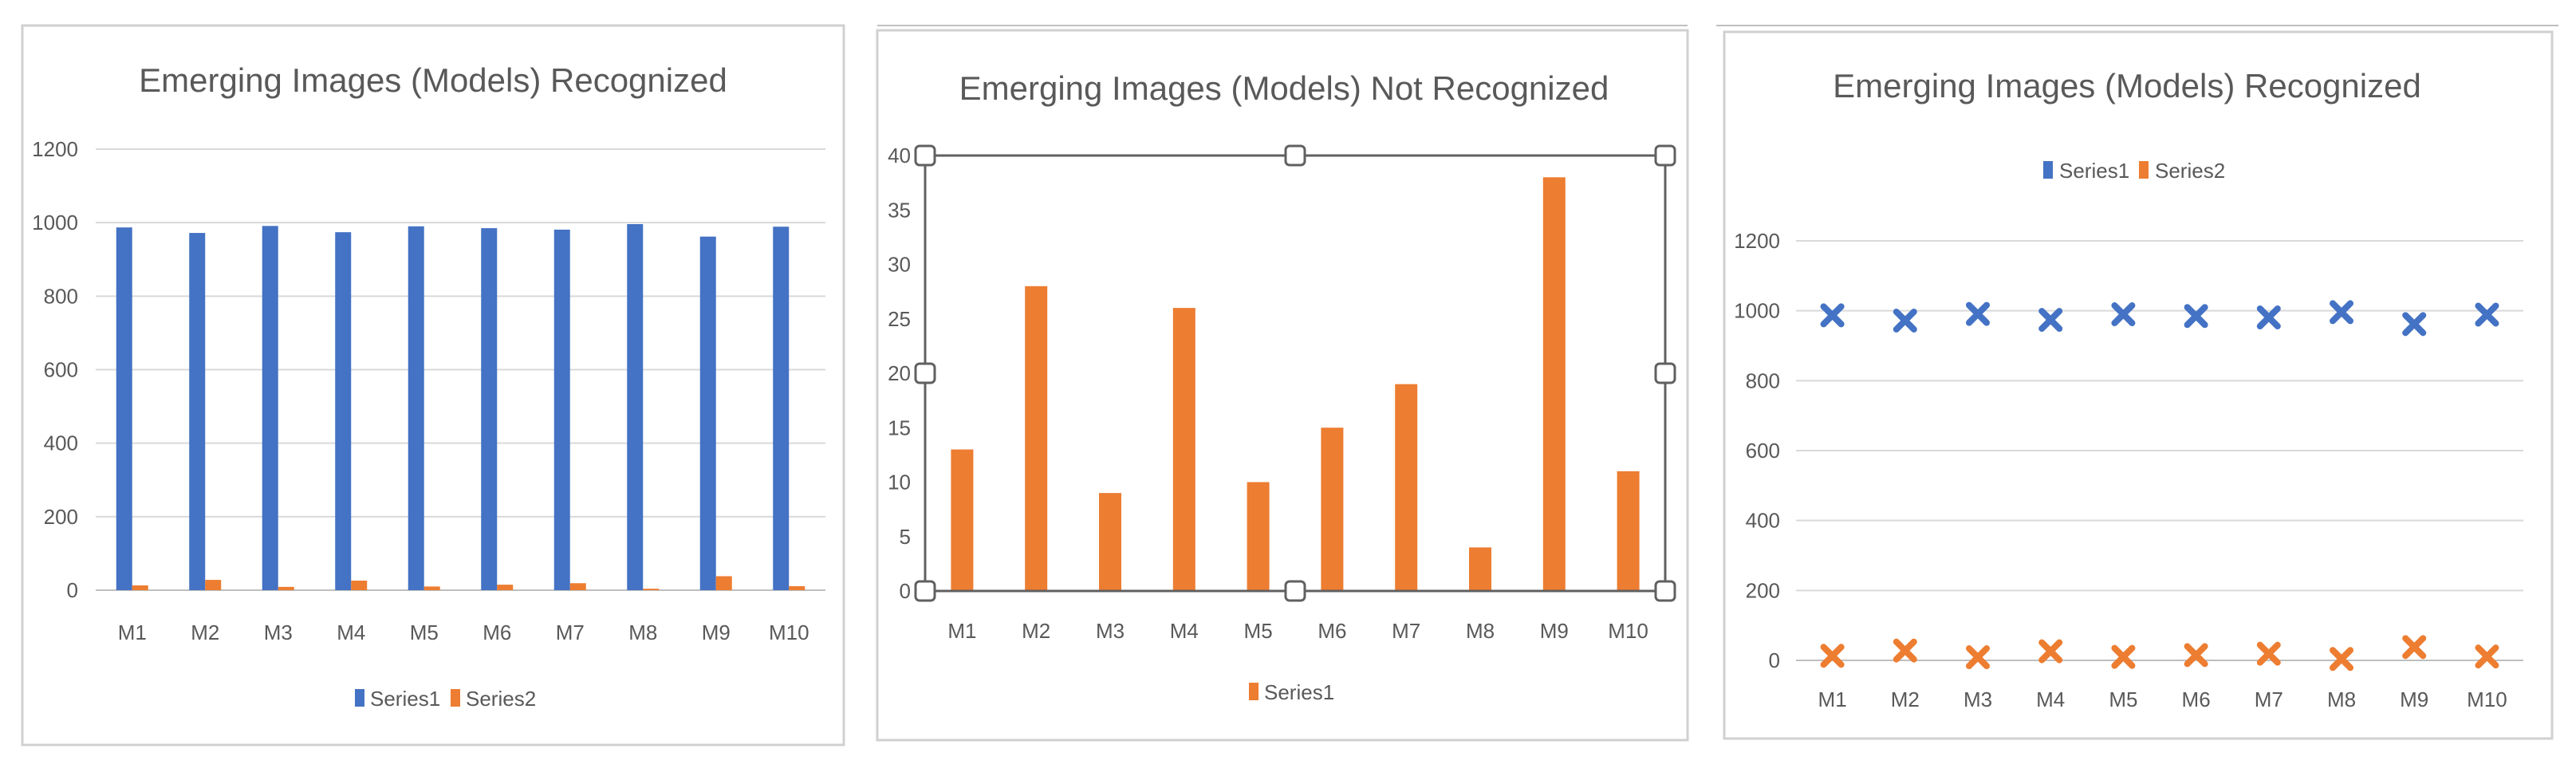  Describe the element at coordinates (905, 537) in the screenshot. I see `y-tick-label: 5` at that location.